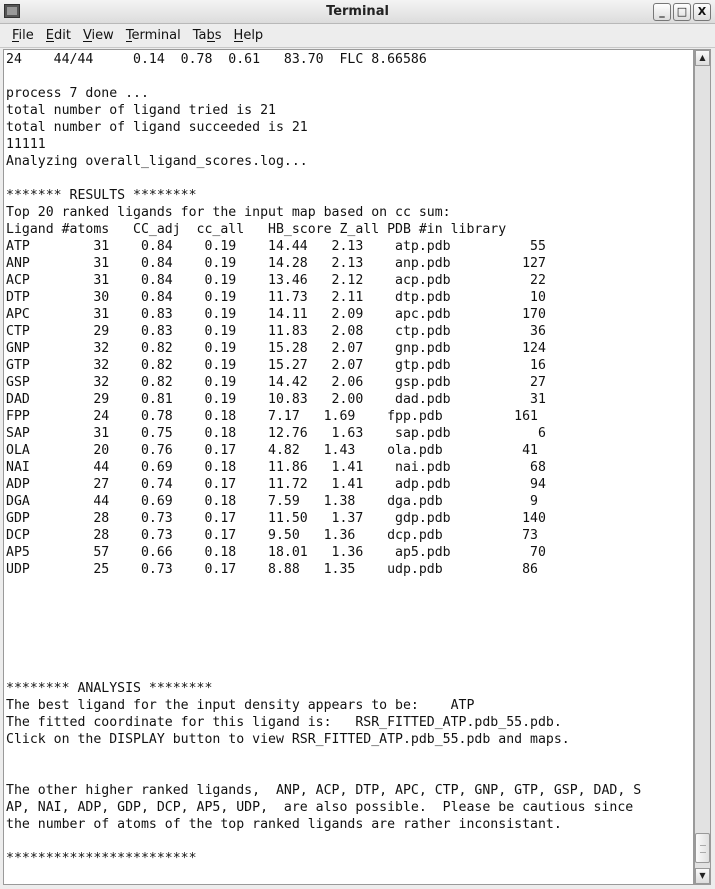 This screenshot has width=715, height=889. I want to click on menu-view: View, so click(98, 35).